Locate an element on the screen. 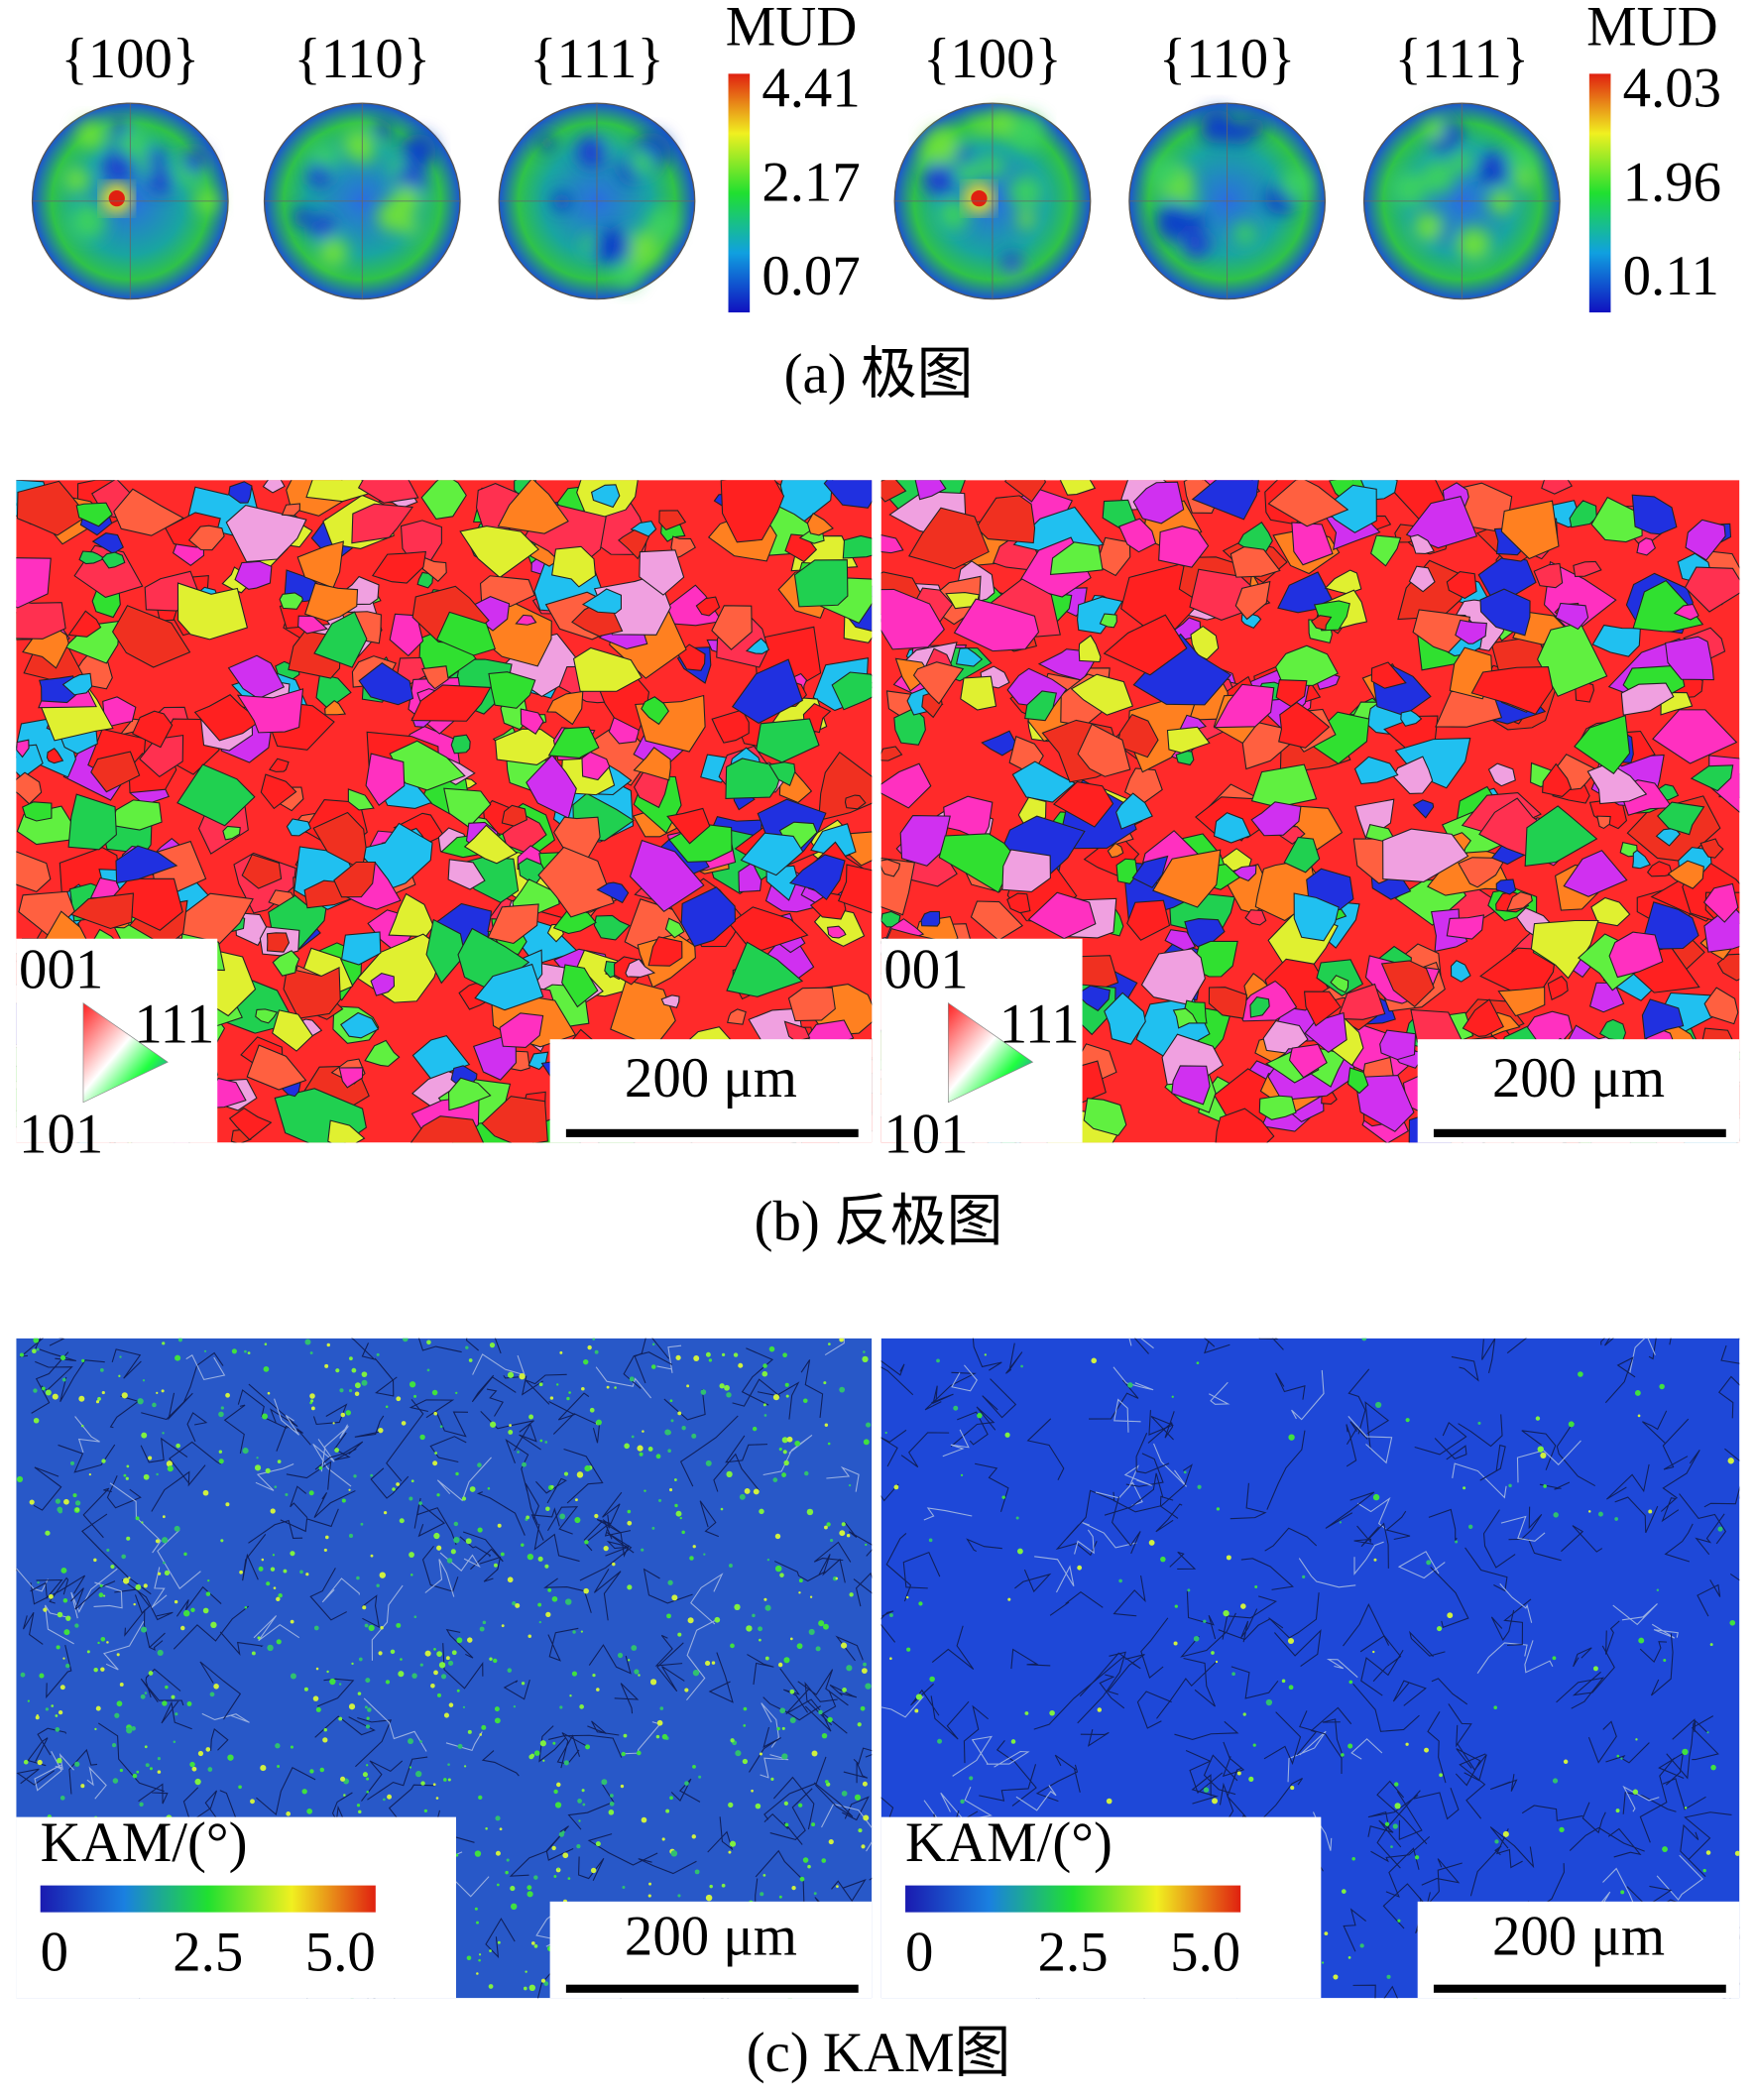  legend-tick: 2.5 is located at coordinates (208, 1953).